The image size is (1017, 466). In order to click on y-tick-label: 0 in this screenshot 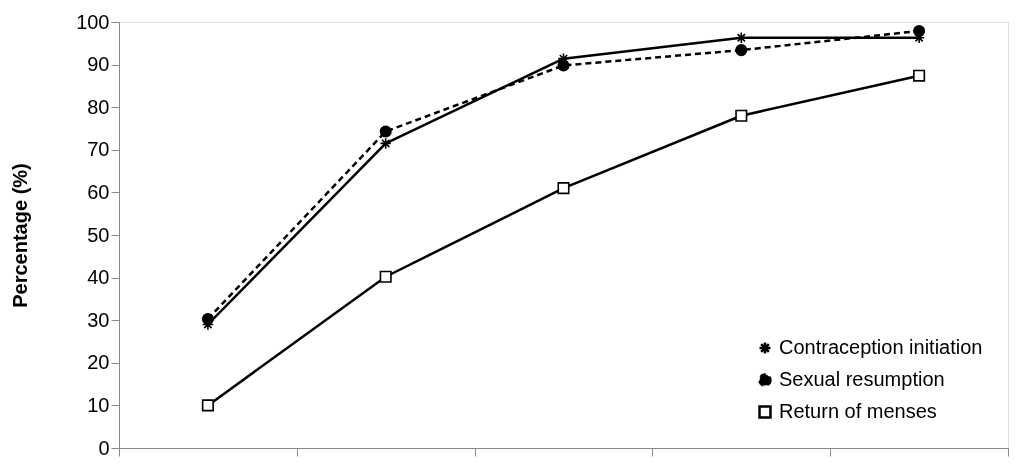, I will do `click(104, 447)`.